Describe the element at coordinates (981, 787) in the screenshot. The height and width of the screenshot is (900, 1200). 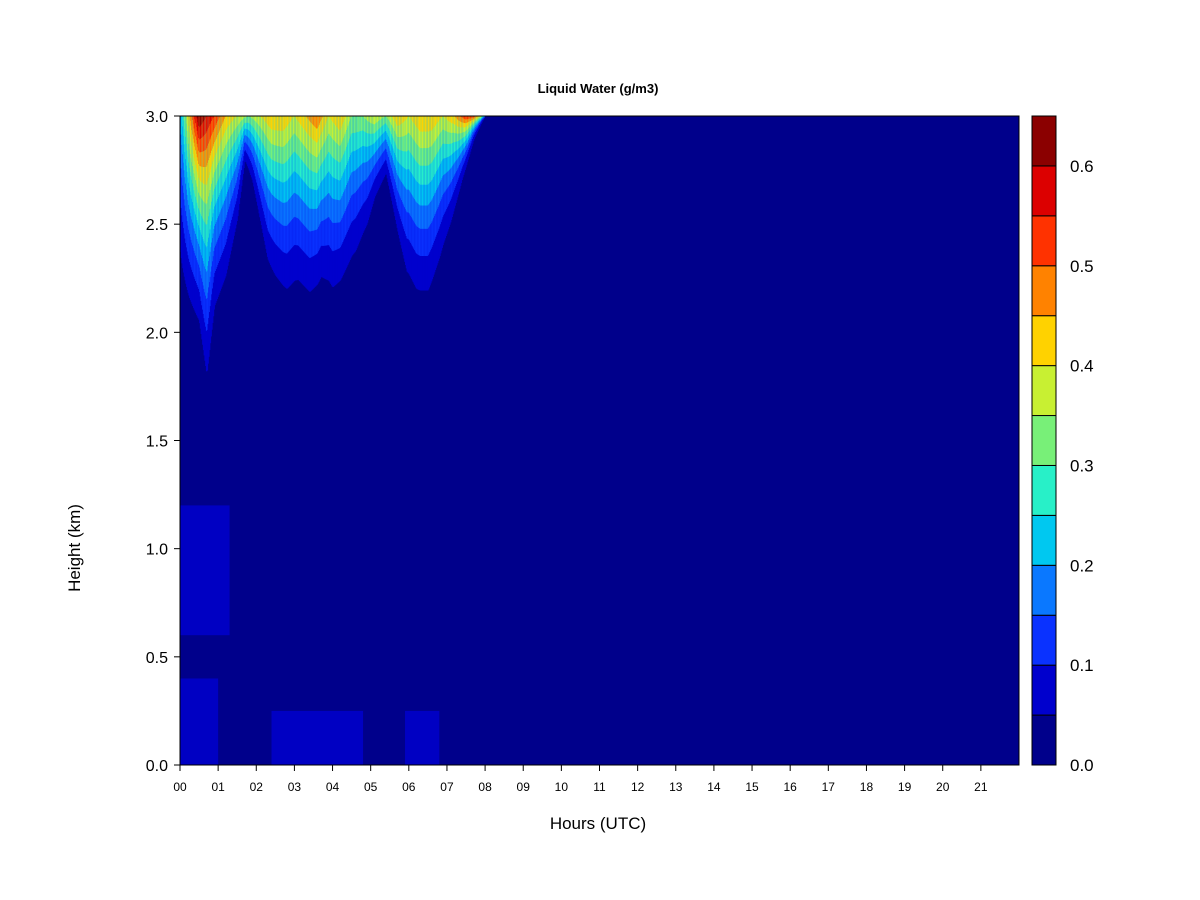
I see `x-tick-label: 21` at that location.